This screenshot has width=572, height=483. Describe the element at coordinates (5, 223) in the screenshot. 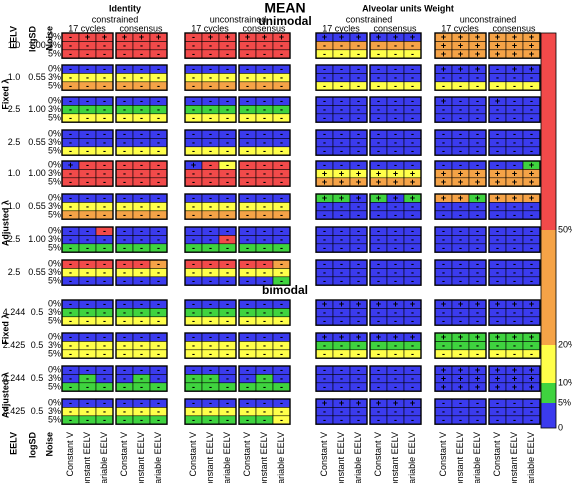

I see `condition-label: Adjusted λ` at that location.